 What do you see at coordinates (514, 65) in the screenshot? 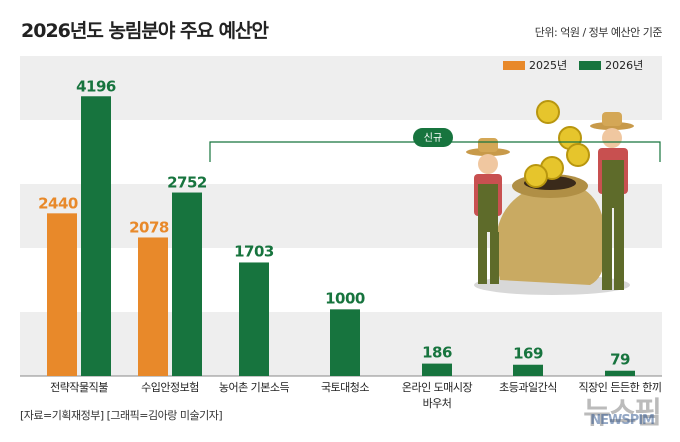
I see `legend-swatch-2025` at bounding box center [514, 65].